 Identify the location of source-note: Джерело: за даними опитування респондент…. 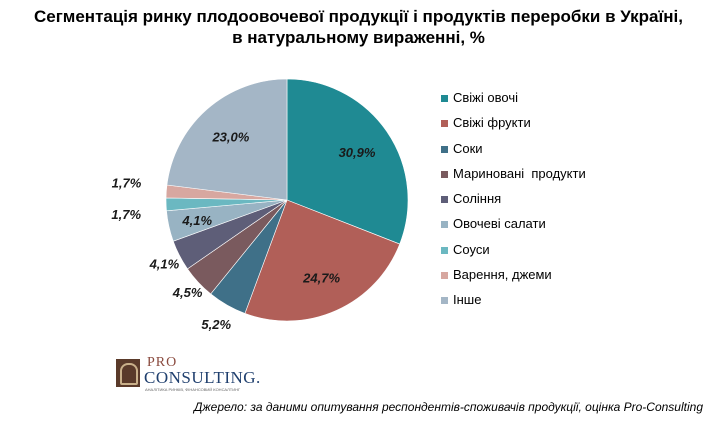
(448, 407).